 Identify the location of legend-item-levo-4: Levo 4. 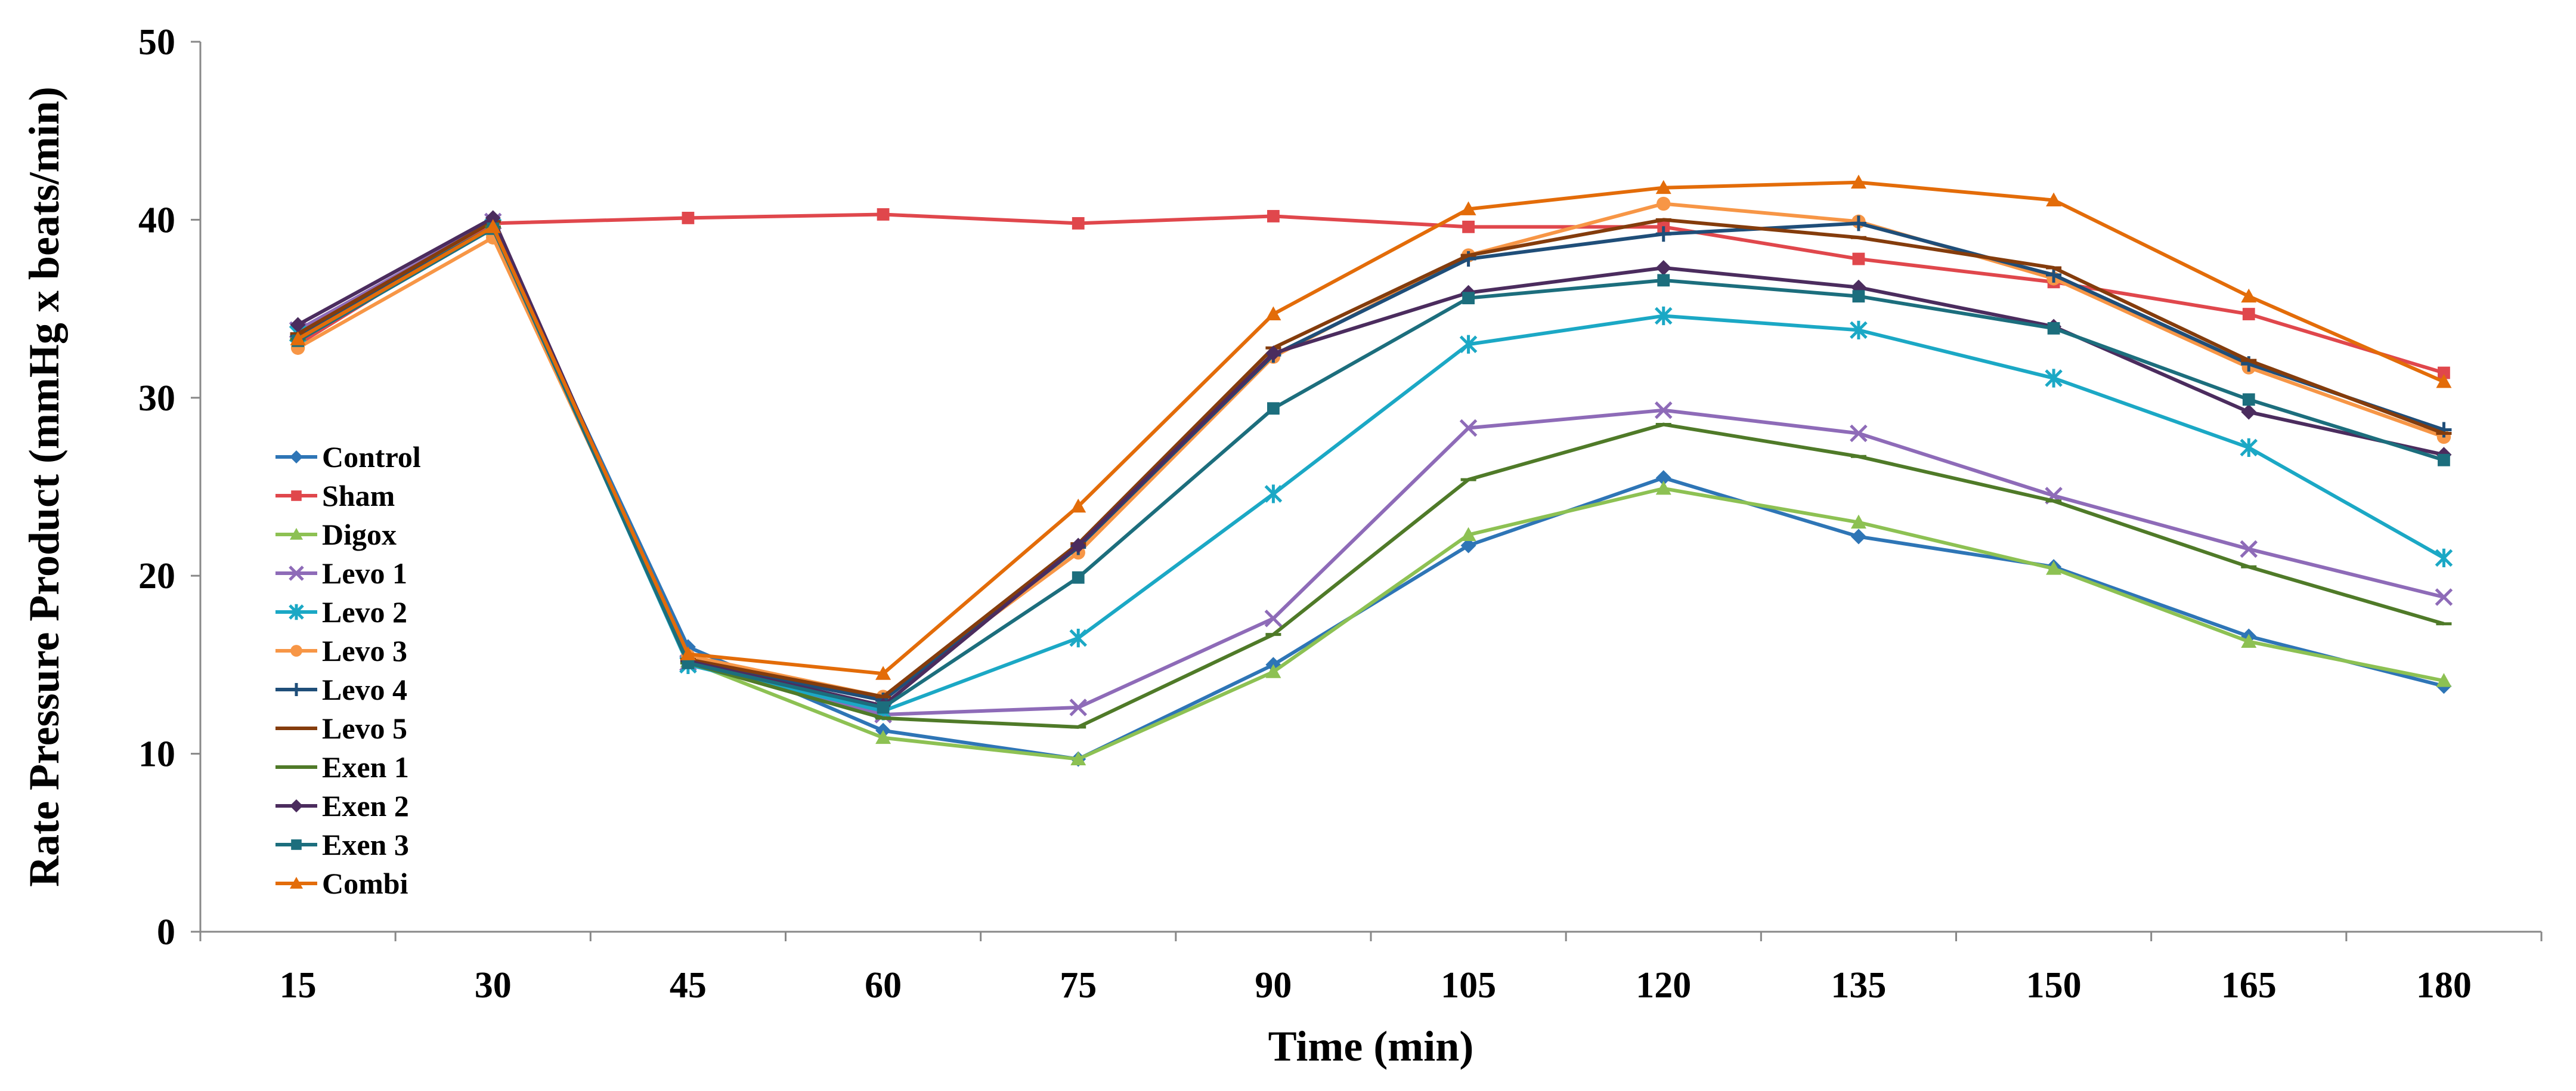
(341, 689).